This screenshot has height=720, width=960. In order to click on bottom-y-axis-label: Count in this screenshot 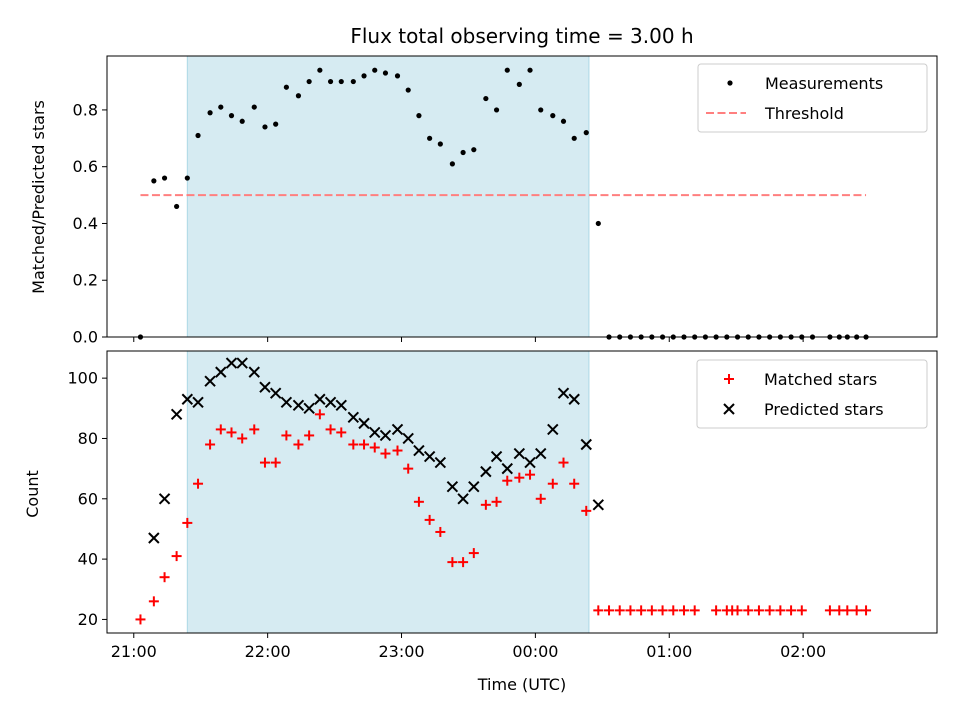, I will do `click(32, 494)`.